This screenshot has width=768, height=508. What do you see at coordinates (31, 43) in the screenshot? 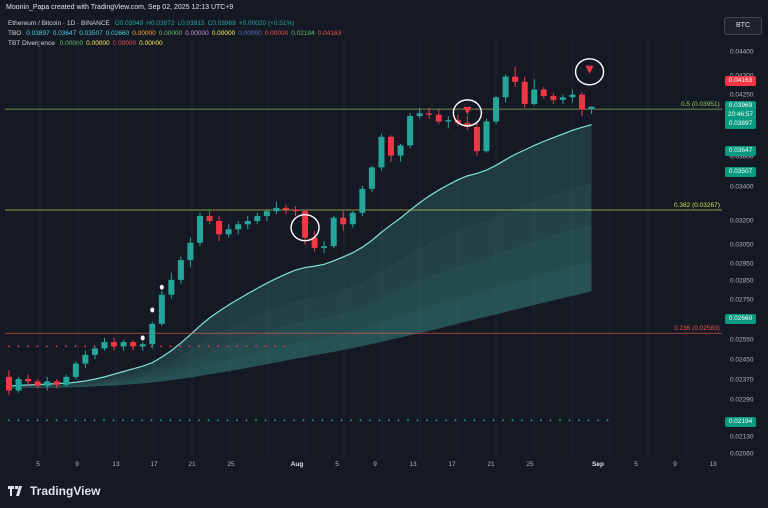
I see `tbt-name: TBT Divergence` at bounding box center [31, 43].